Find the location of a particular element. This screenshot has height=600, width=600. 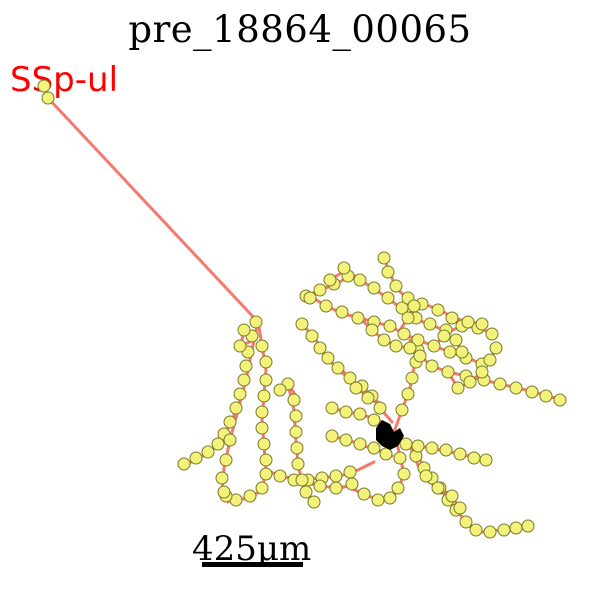

axon-long-branch is located at coordinates (151, 205).